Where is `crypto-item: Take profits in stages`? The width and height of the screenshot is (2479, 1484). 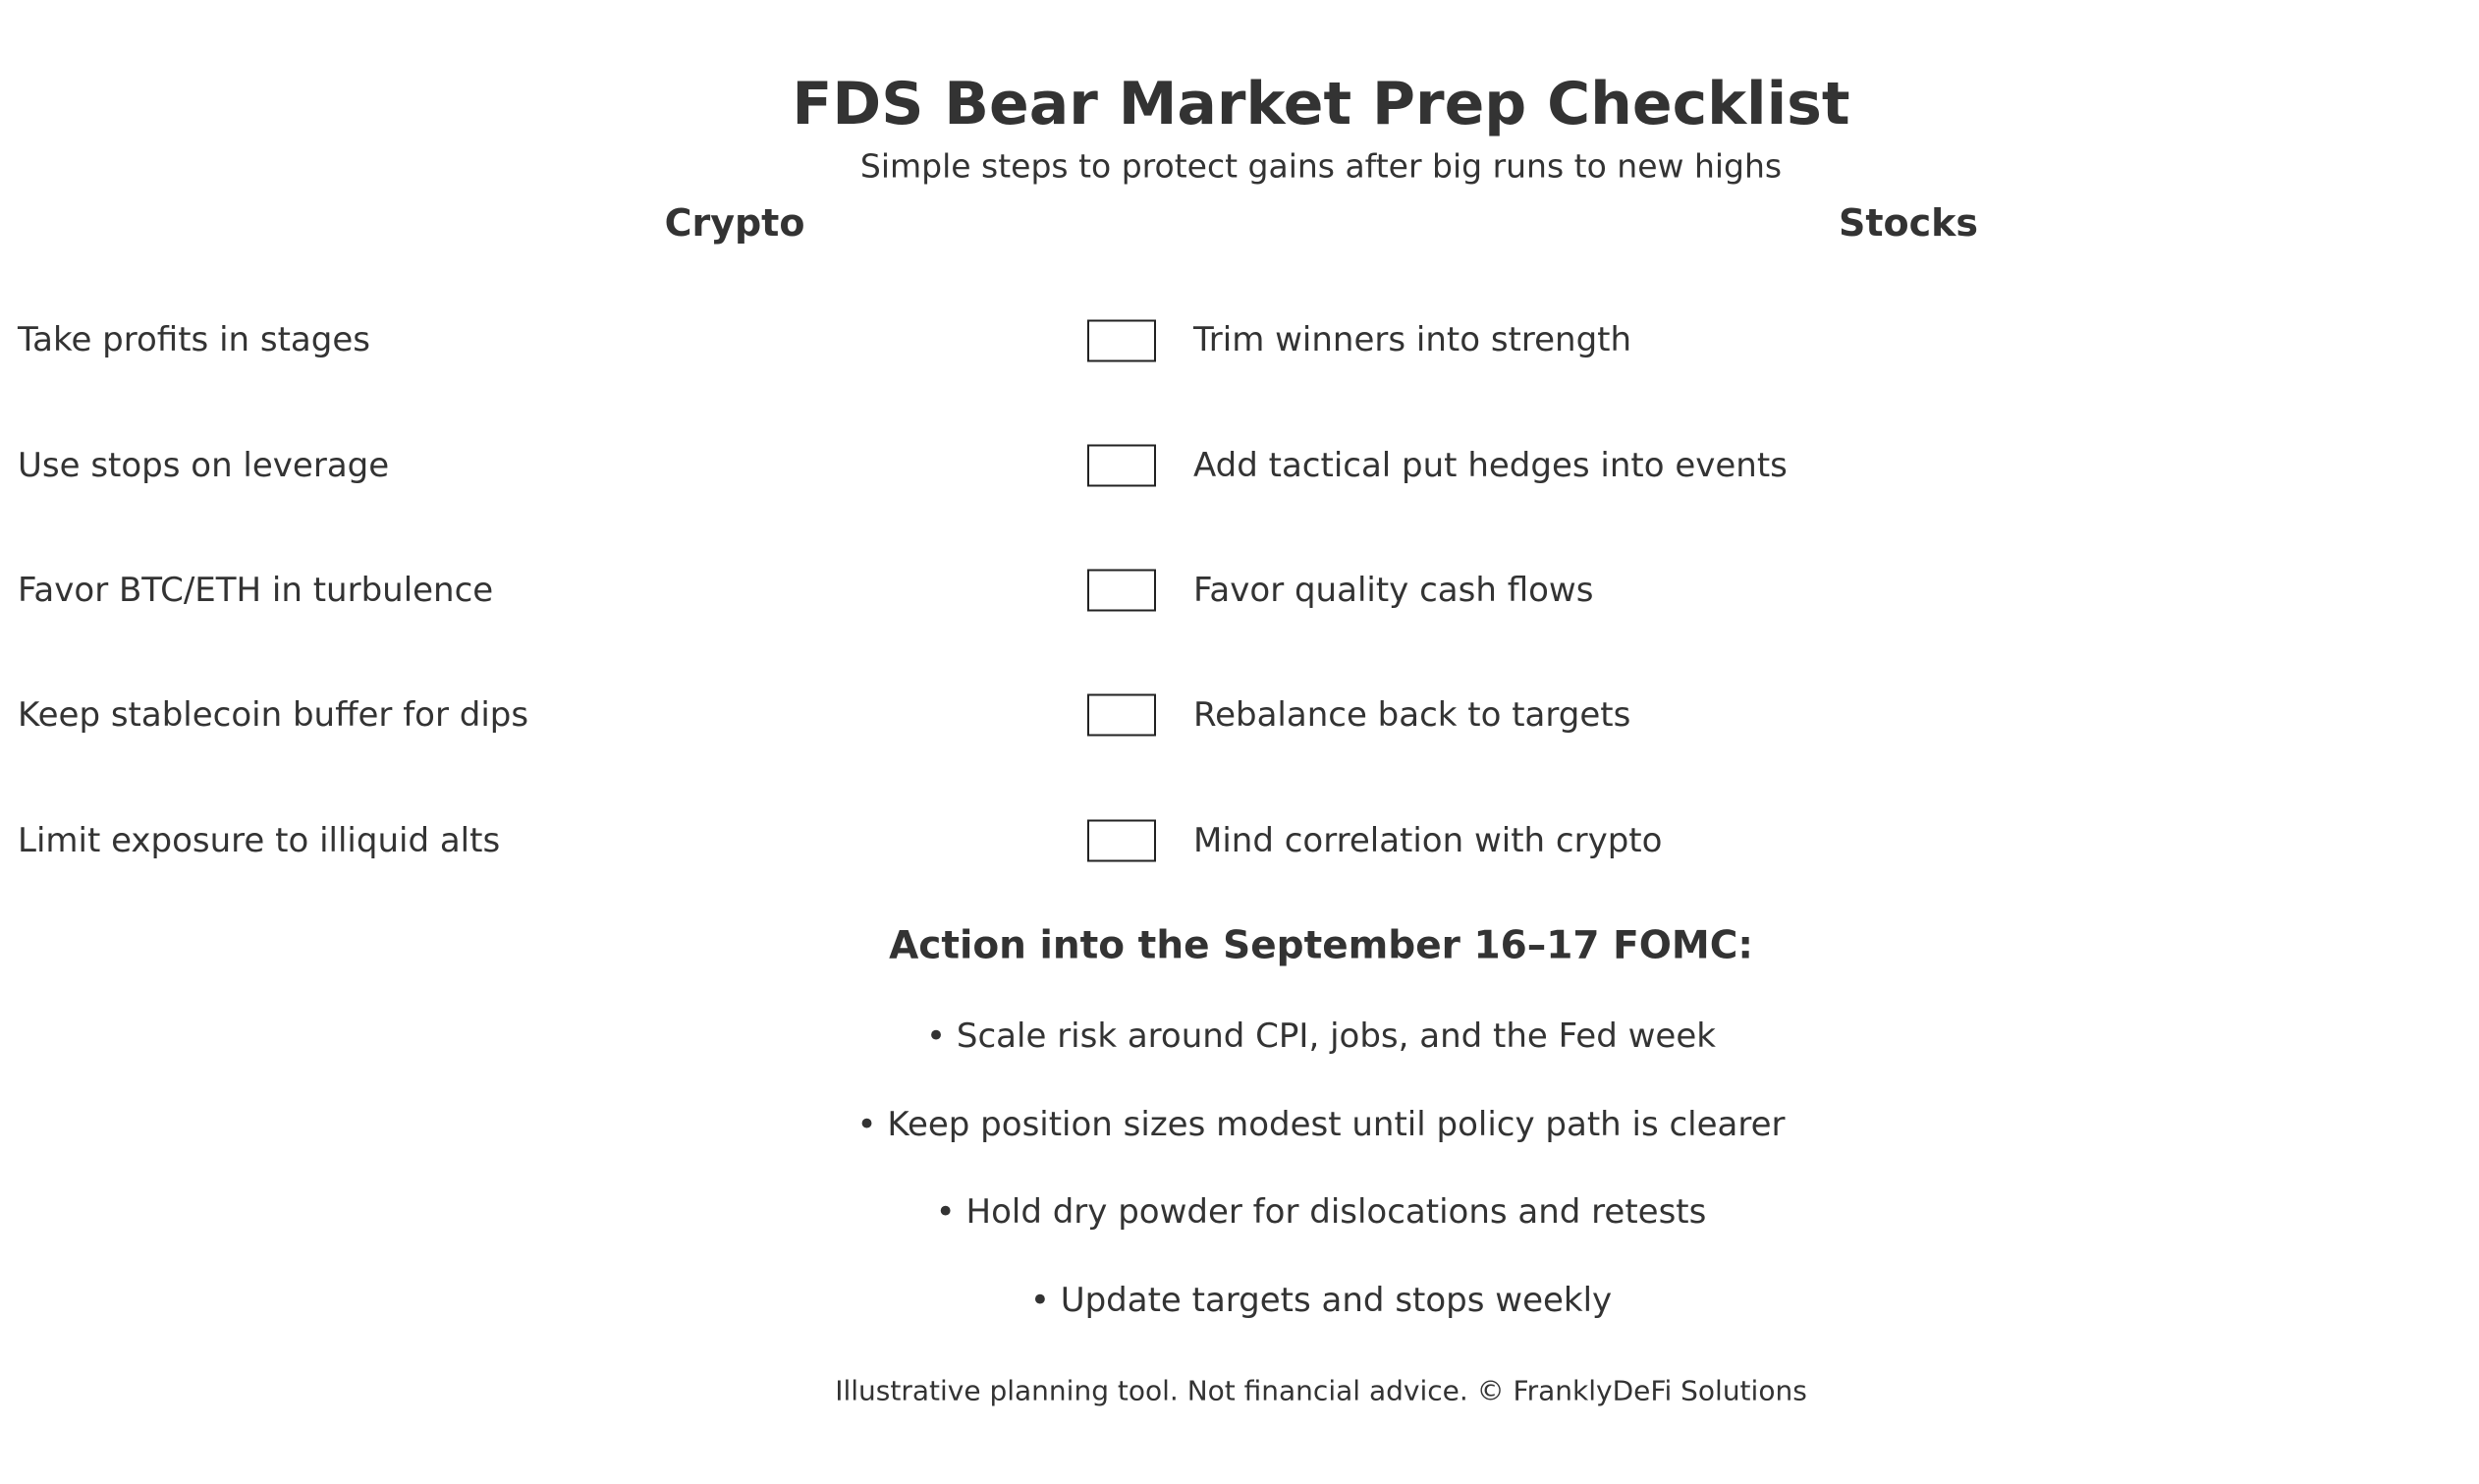 crypto-item: Take profits in stages is located at coordinates (194, 339).